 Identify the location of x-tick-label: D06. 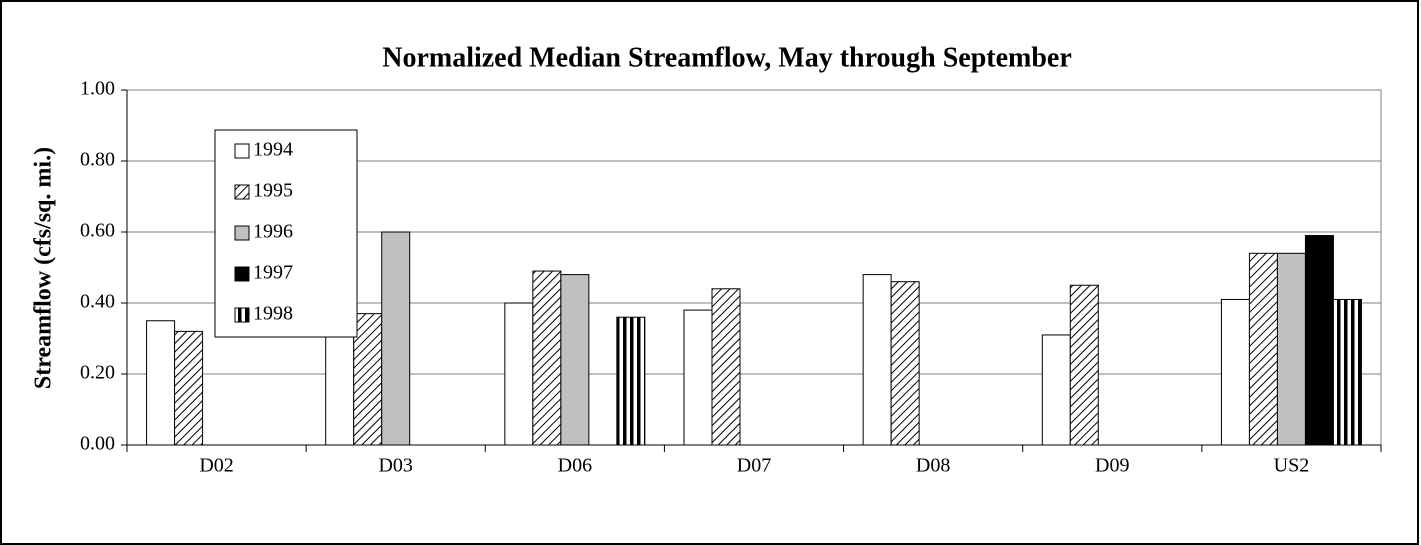
(575, 466).